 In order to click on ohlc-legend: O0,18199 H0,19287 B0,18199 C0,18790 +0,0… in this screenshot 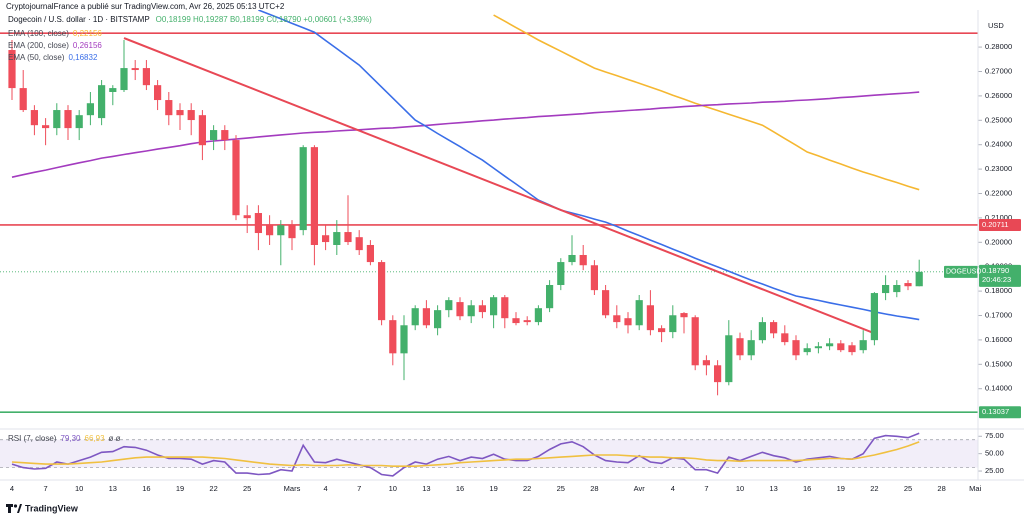, I will do `click(264, 19)`.